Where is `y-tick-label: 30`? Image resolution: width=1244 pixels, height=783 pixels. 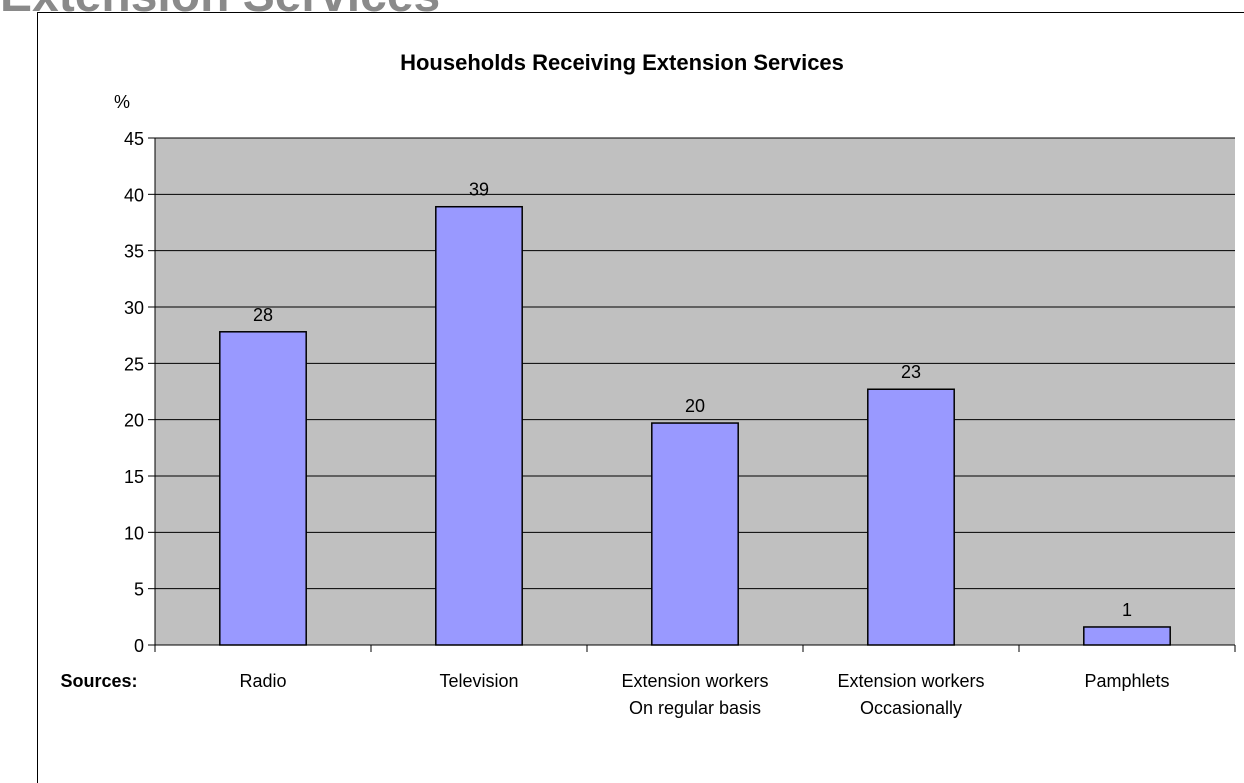 y-tick-label: 30 is located at coordinates (134, 308).